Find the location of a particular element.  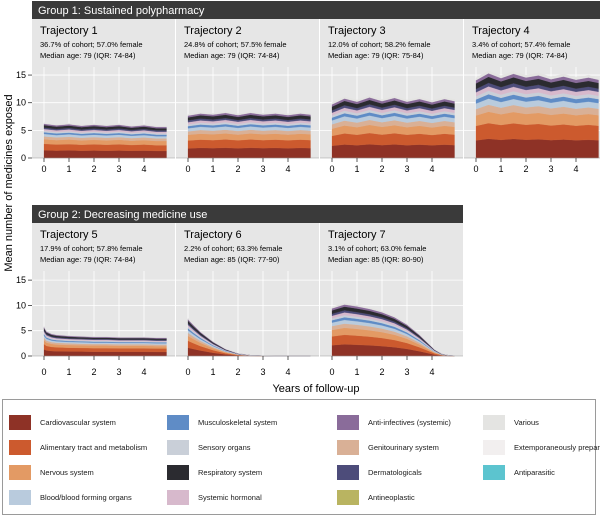

legend-label: Extemporaneously prepared is located at coordinates (557, 447).